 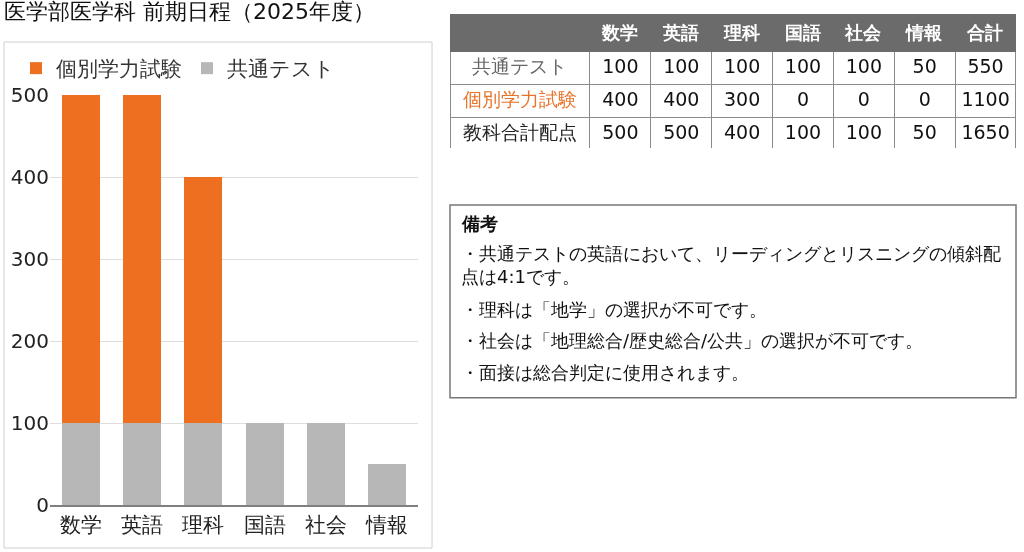 I want to click on category-label: 社会, so click(x=862, y=32).